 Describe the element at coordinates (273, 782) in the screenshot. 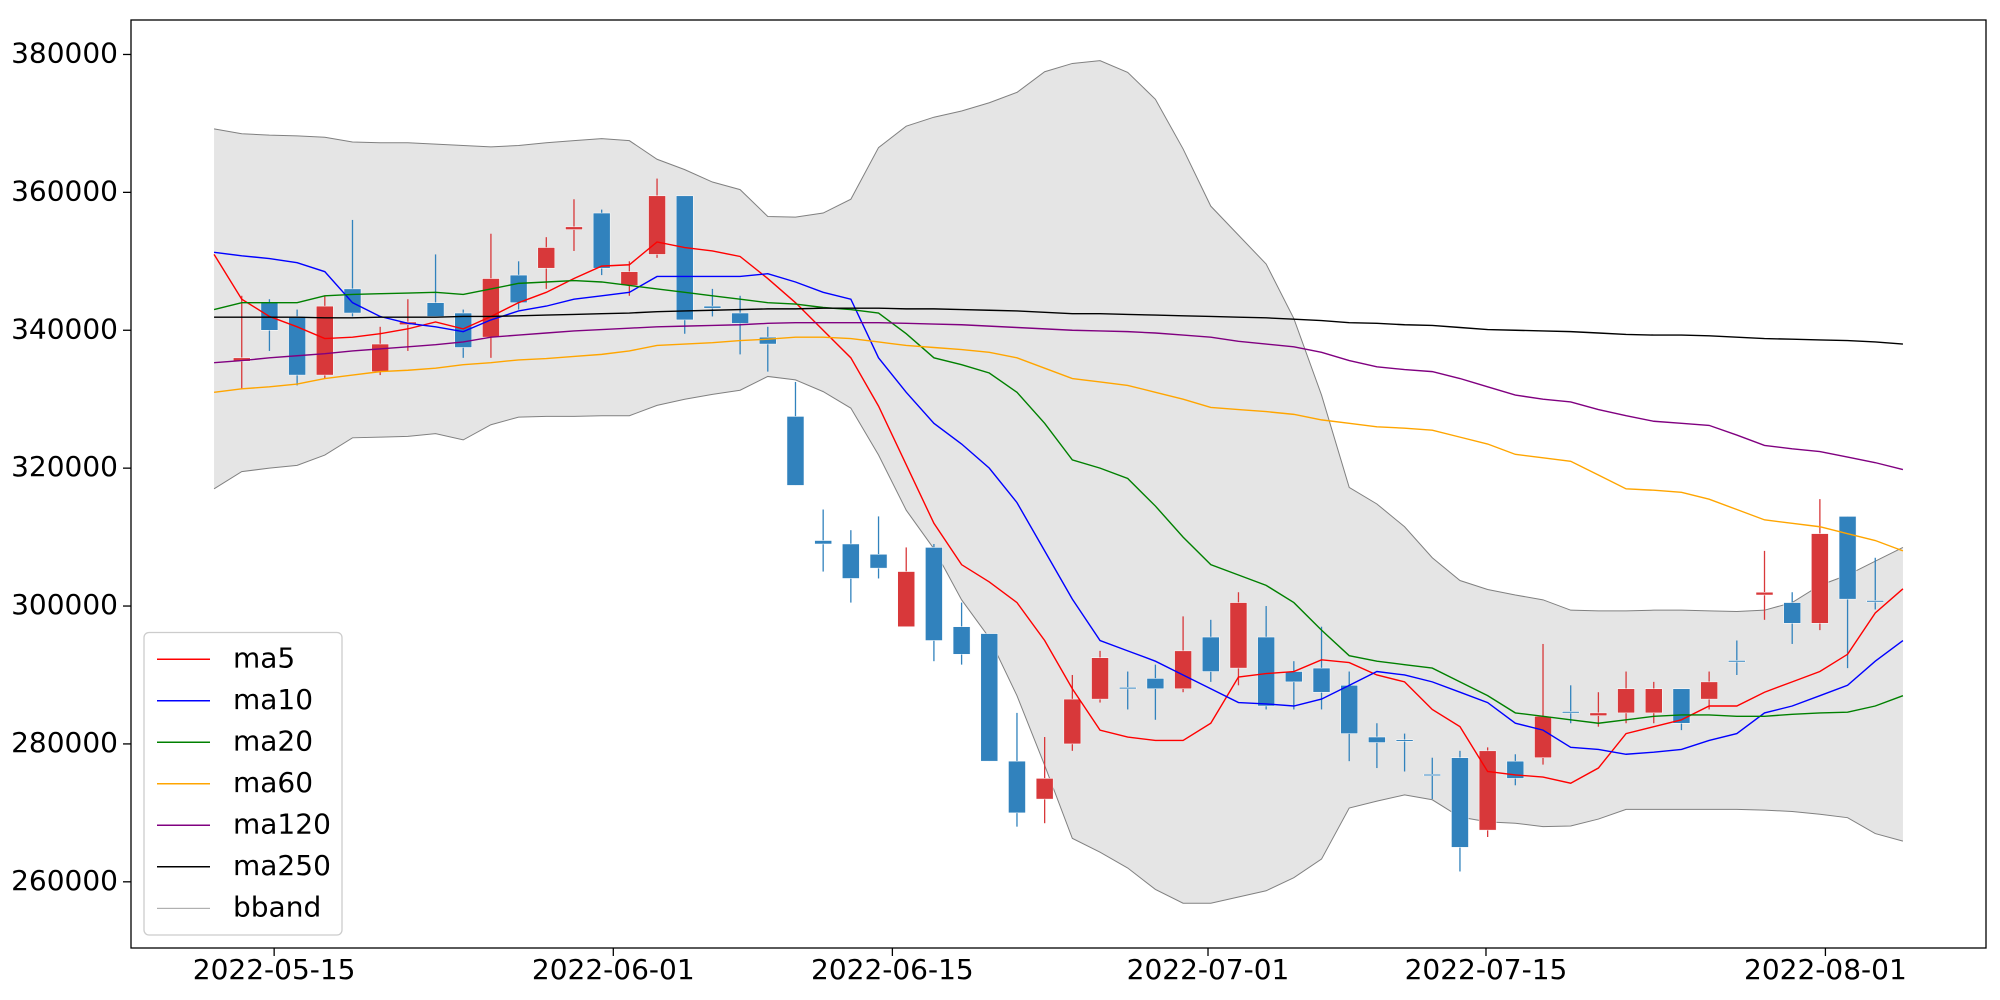

I see `legend-label: ma60` at that location.